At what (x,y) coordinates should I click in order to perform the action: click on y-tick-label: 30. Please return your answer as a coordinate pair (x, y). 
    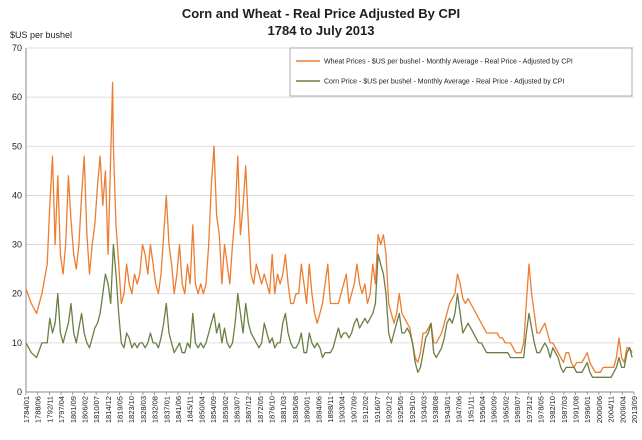
    Looking at the image, I should click on (17, 245).